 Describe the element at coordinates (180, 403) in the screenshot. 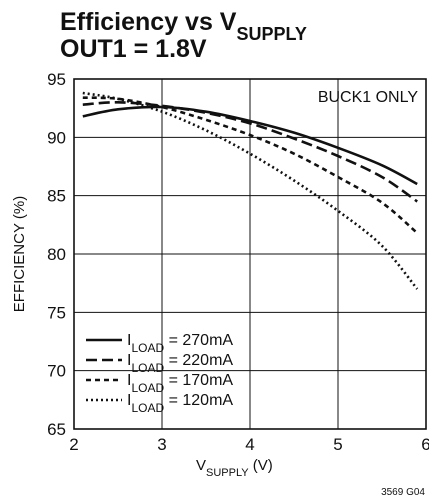

I see `legend-label-3: ILOAD = 120mA` at that location.